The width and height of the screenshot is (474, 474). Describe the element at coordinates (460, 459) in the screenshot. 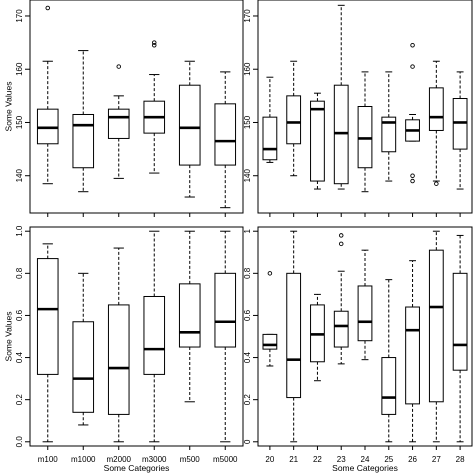

I see `x-tick-label: 28` at that location.